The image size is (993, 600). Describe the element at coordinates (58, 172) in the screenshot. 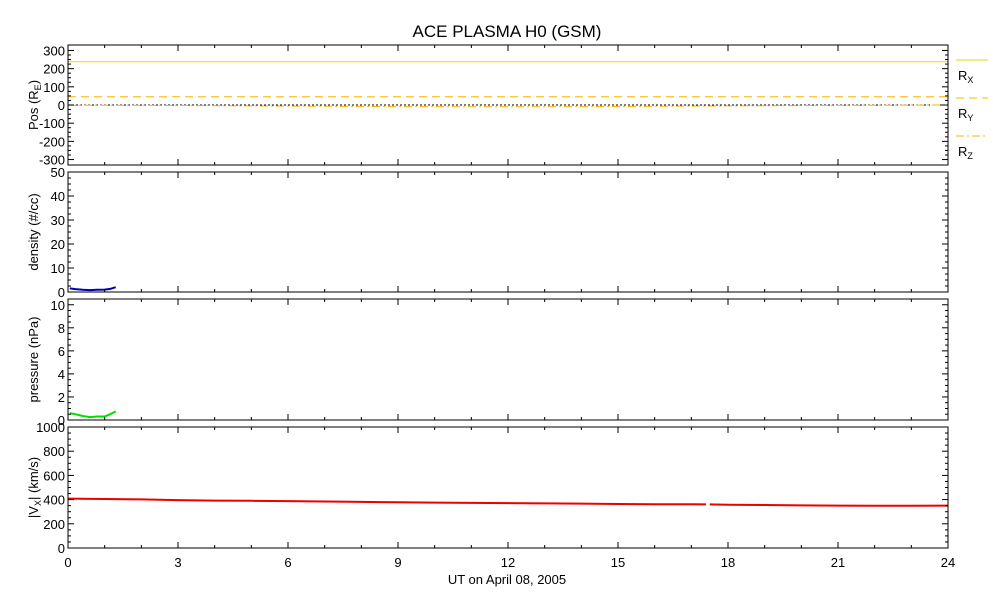

I see `y-tick-label: 50` at that location.